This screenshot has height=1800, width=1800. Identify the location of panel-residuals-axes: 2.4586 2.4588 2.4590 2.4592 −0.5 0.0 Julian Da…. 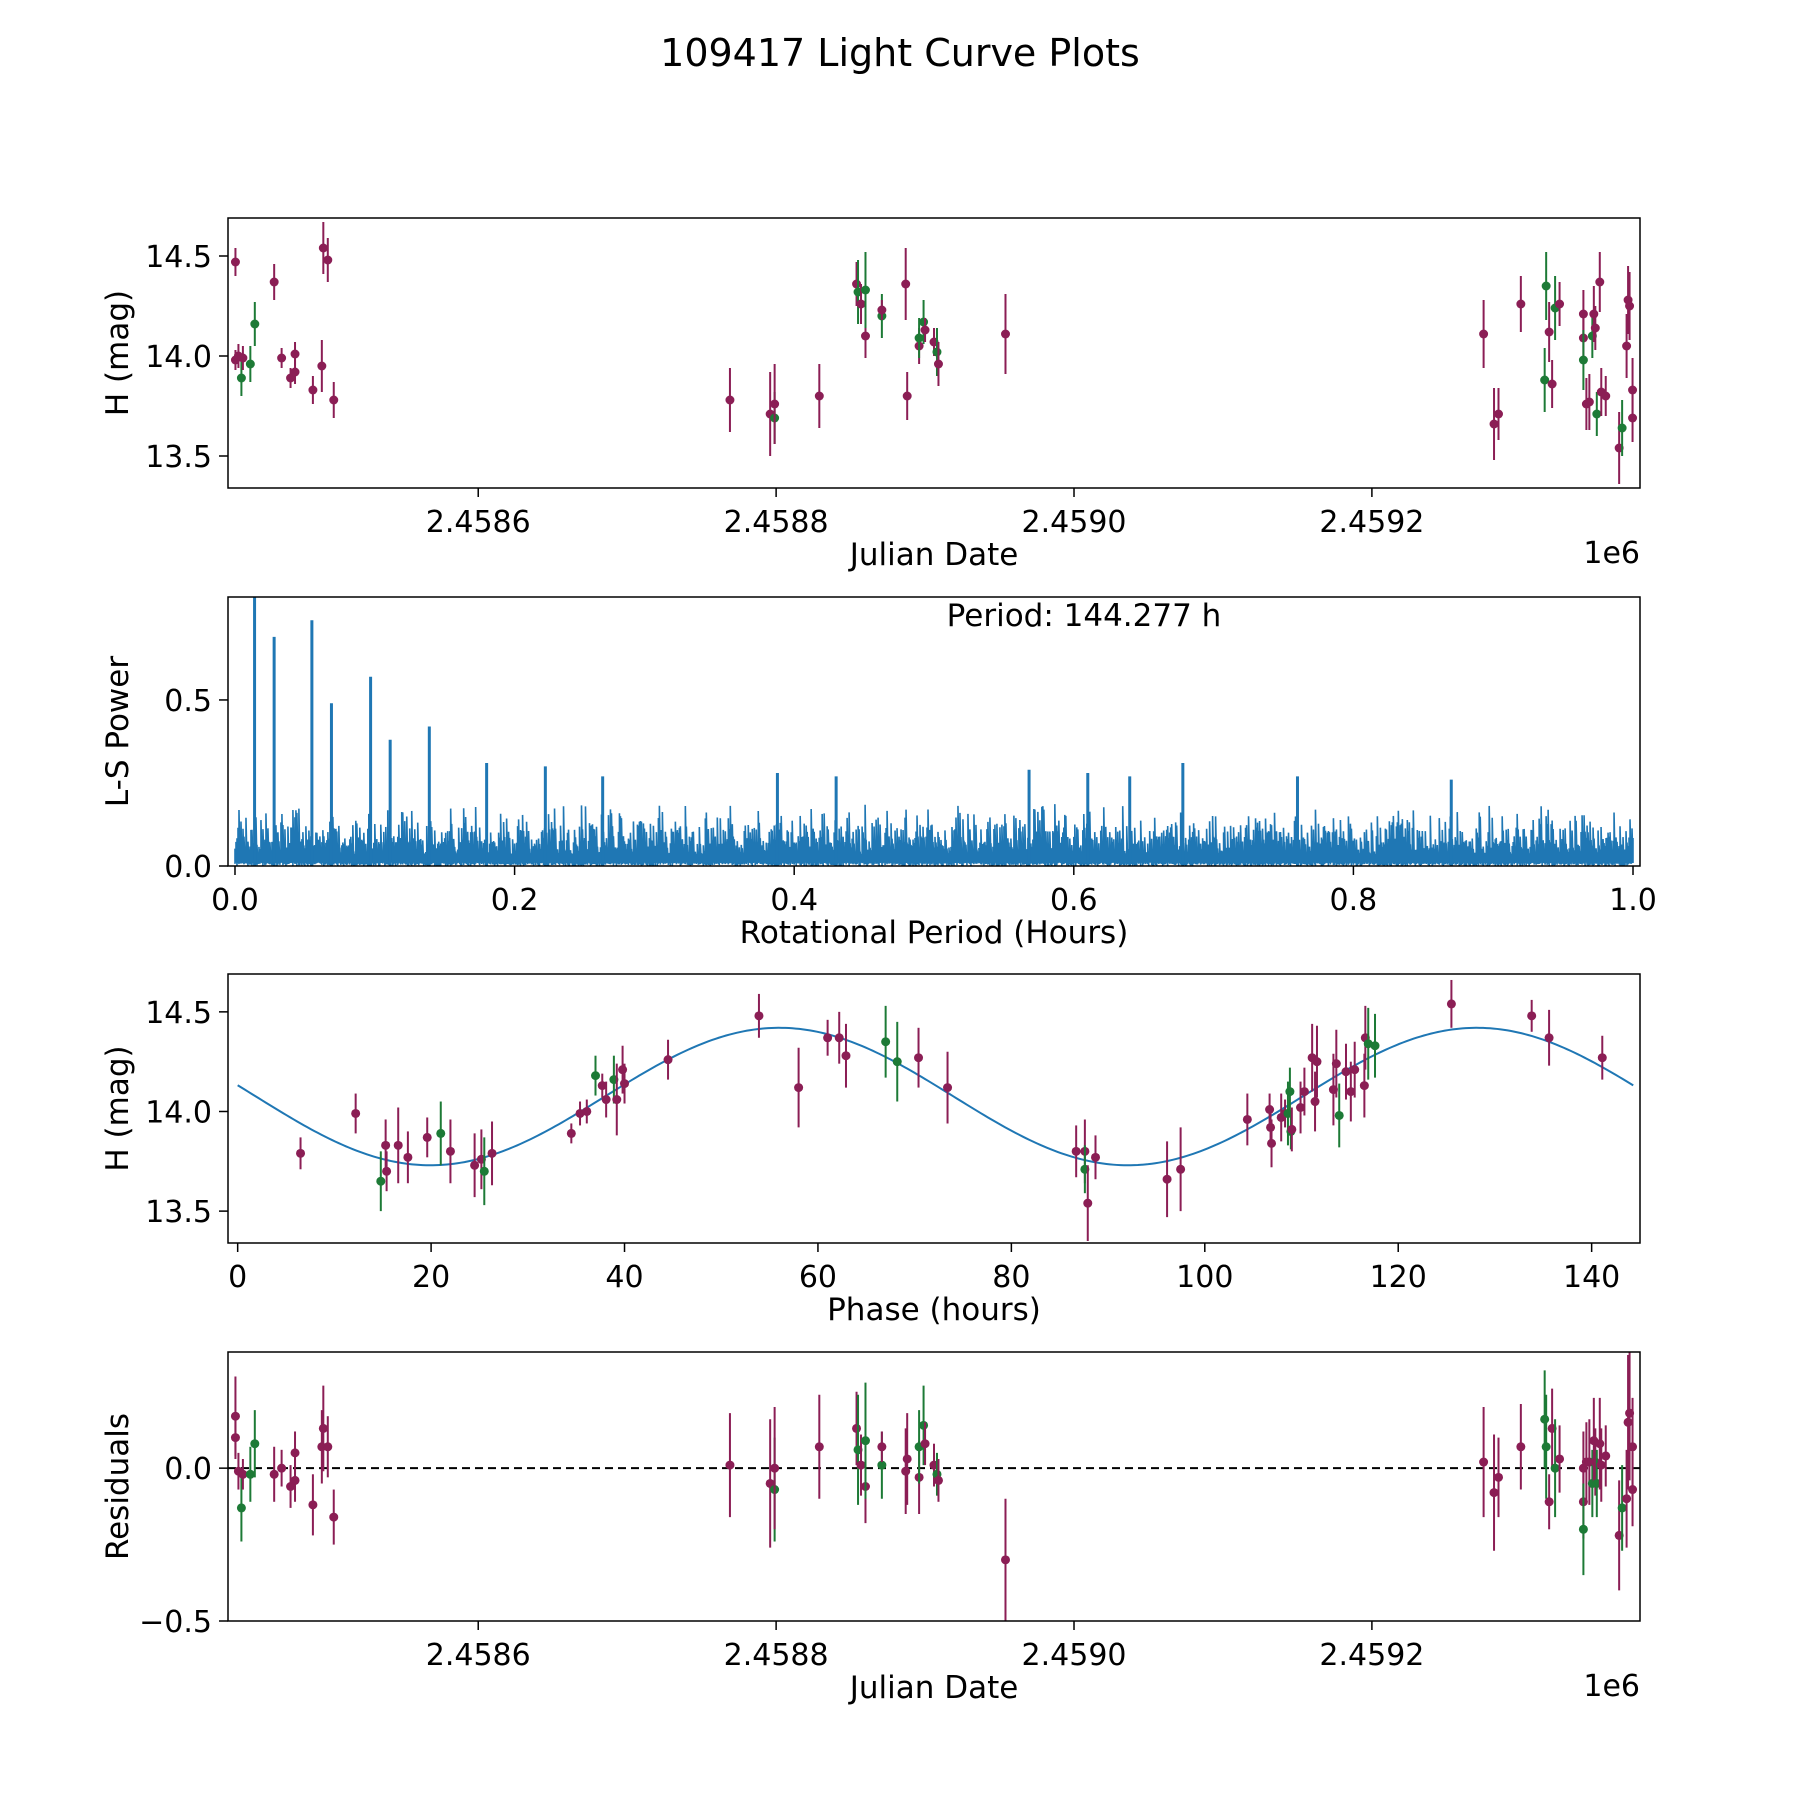
(870, 1559).